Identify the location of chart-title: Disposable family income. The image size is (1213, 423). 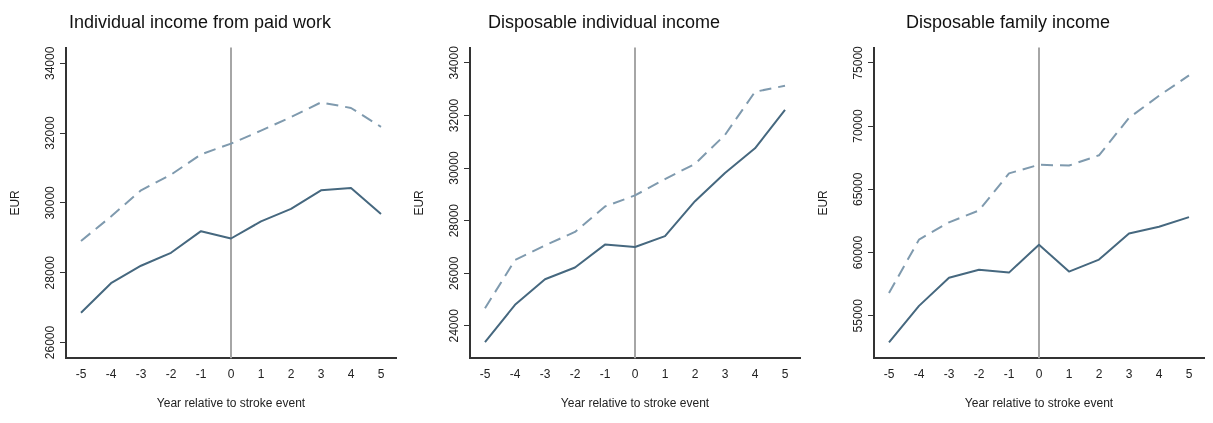
(1008, 21).